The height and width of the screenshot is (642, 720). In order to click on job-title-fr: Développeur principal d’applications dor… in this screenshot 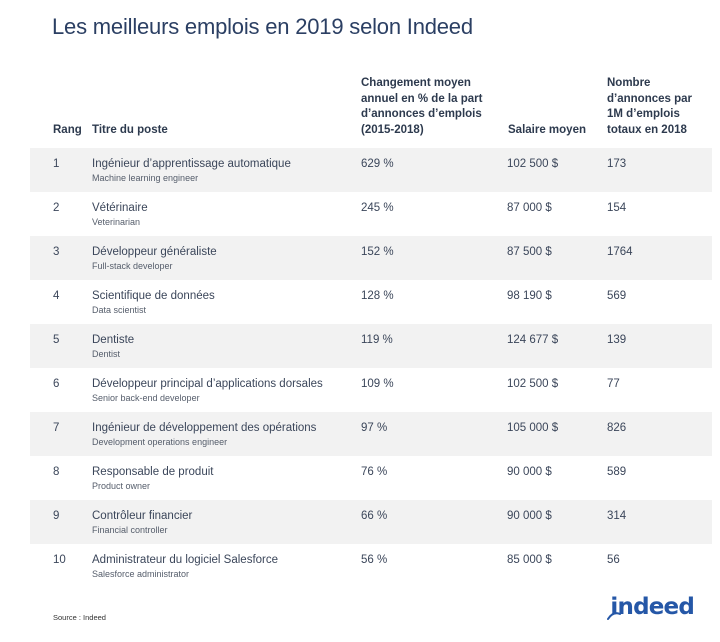, I will do `click(207, 384)`.